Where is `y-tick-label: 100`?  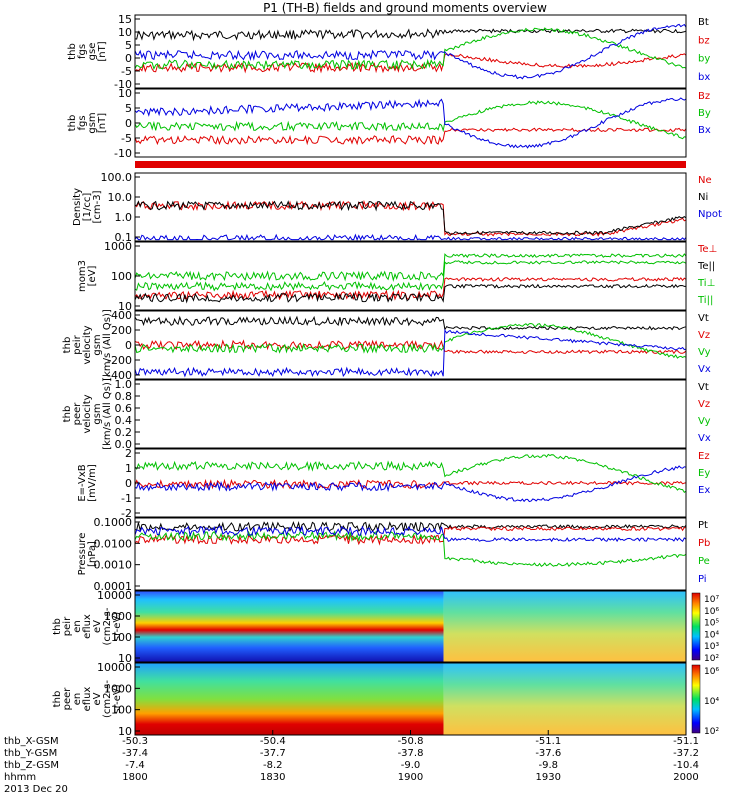
y-tick-label: 100 is located at coordinates (121, 637).